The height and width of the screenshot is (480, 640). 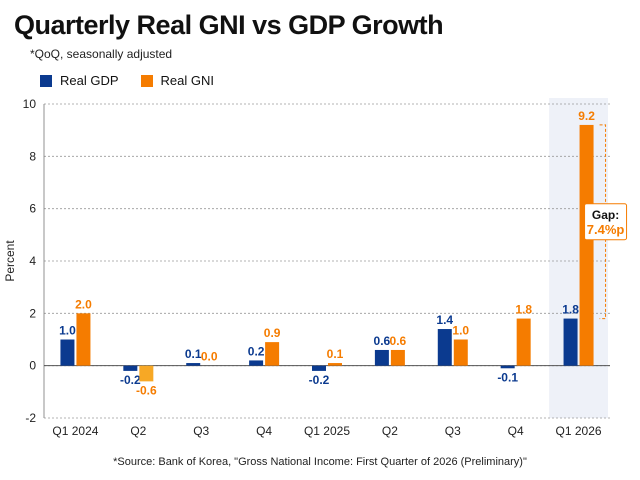 I want to click on gni-value-label: 9.2, so click(x=586, y=116).